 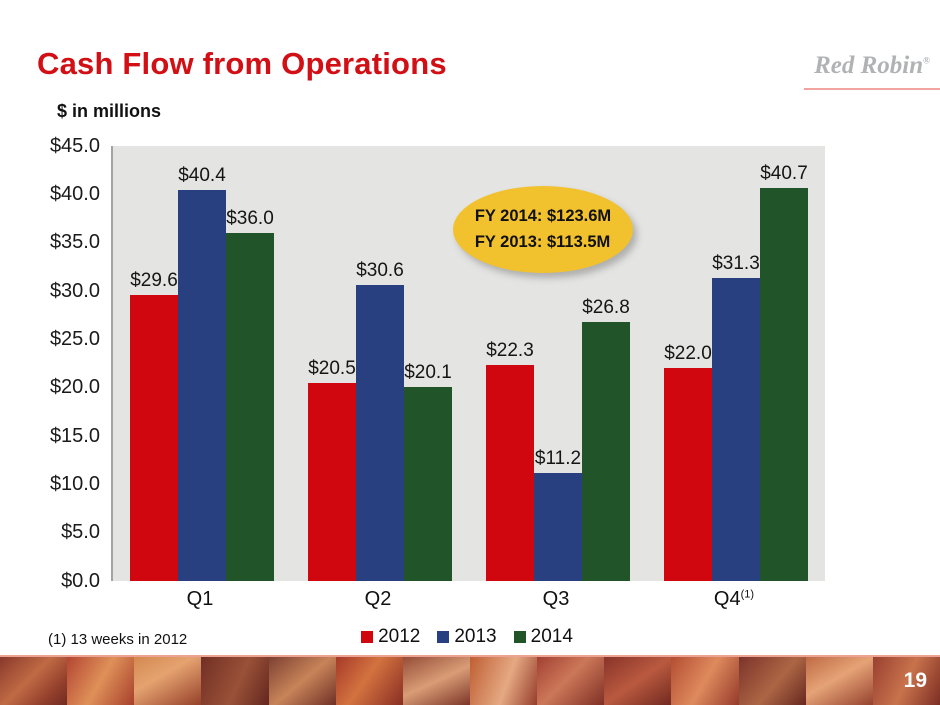 I want to click on legend-swatch-2013, so click(x=443, y=637).